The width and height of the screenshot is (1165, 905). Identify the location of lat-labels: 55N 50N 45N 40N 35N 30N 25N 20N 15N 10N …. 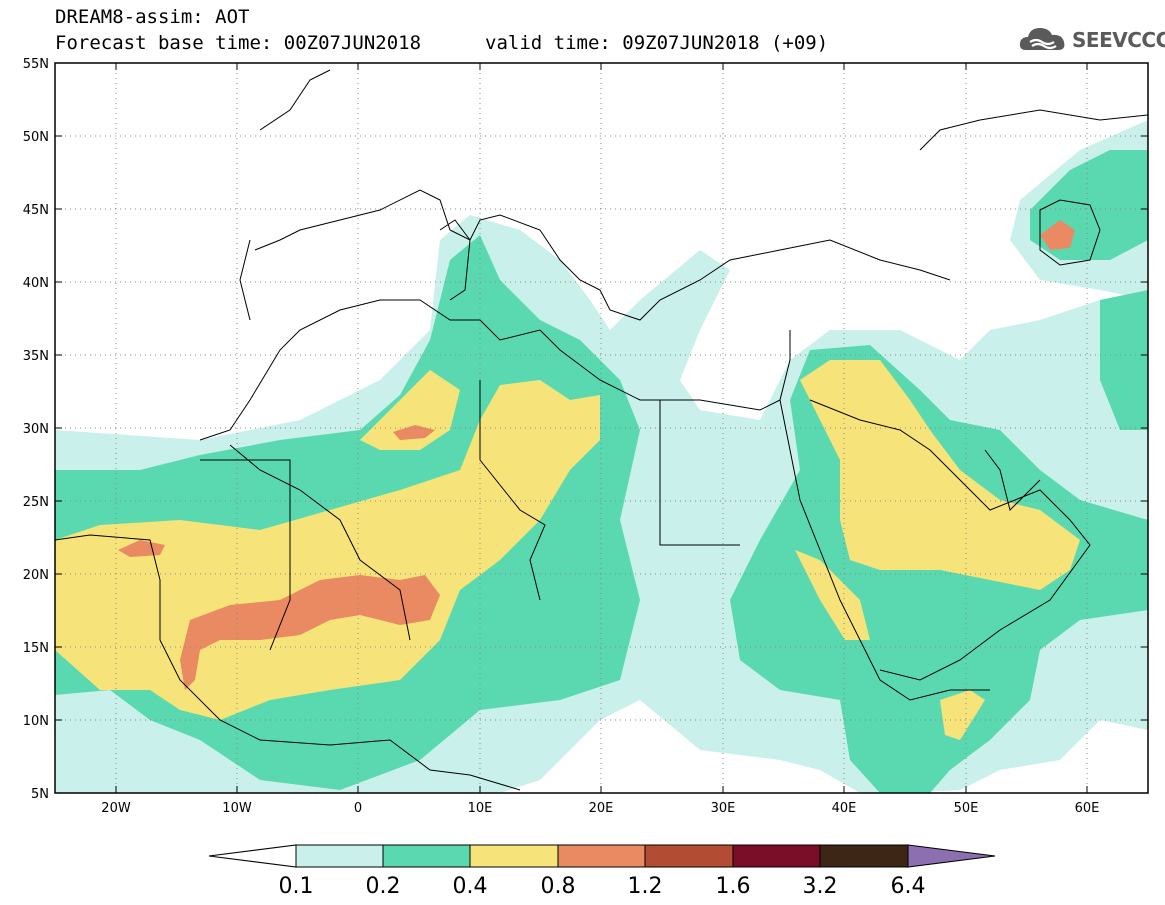
(36, 429).